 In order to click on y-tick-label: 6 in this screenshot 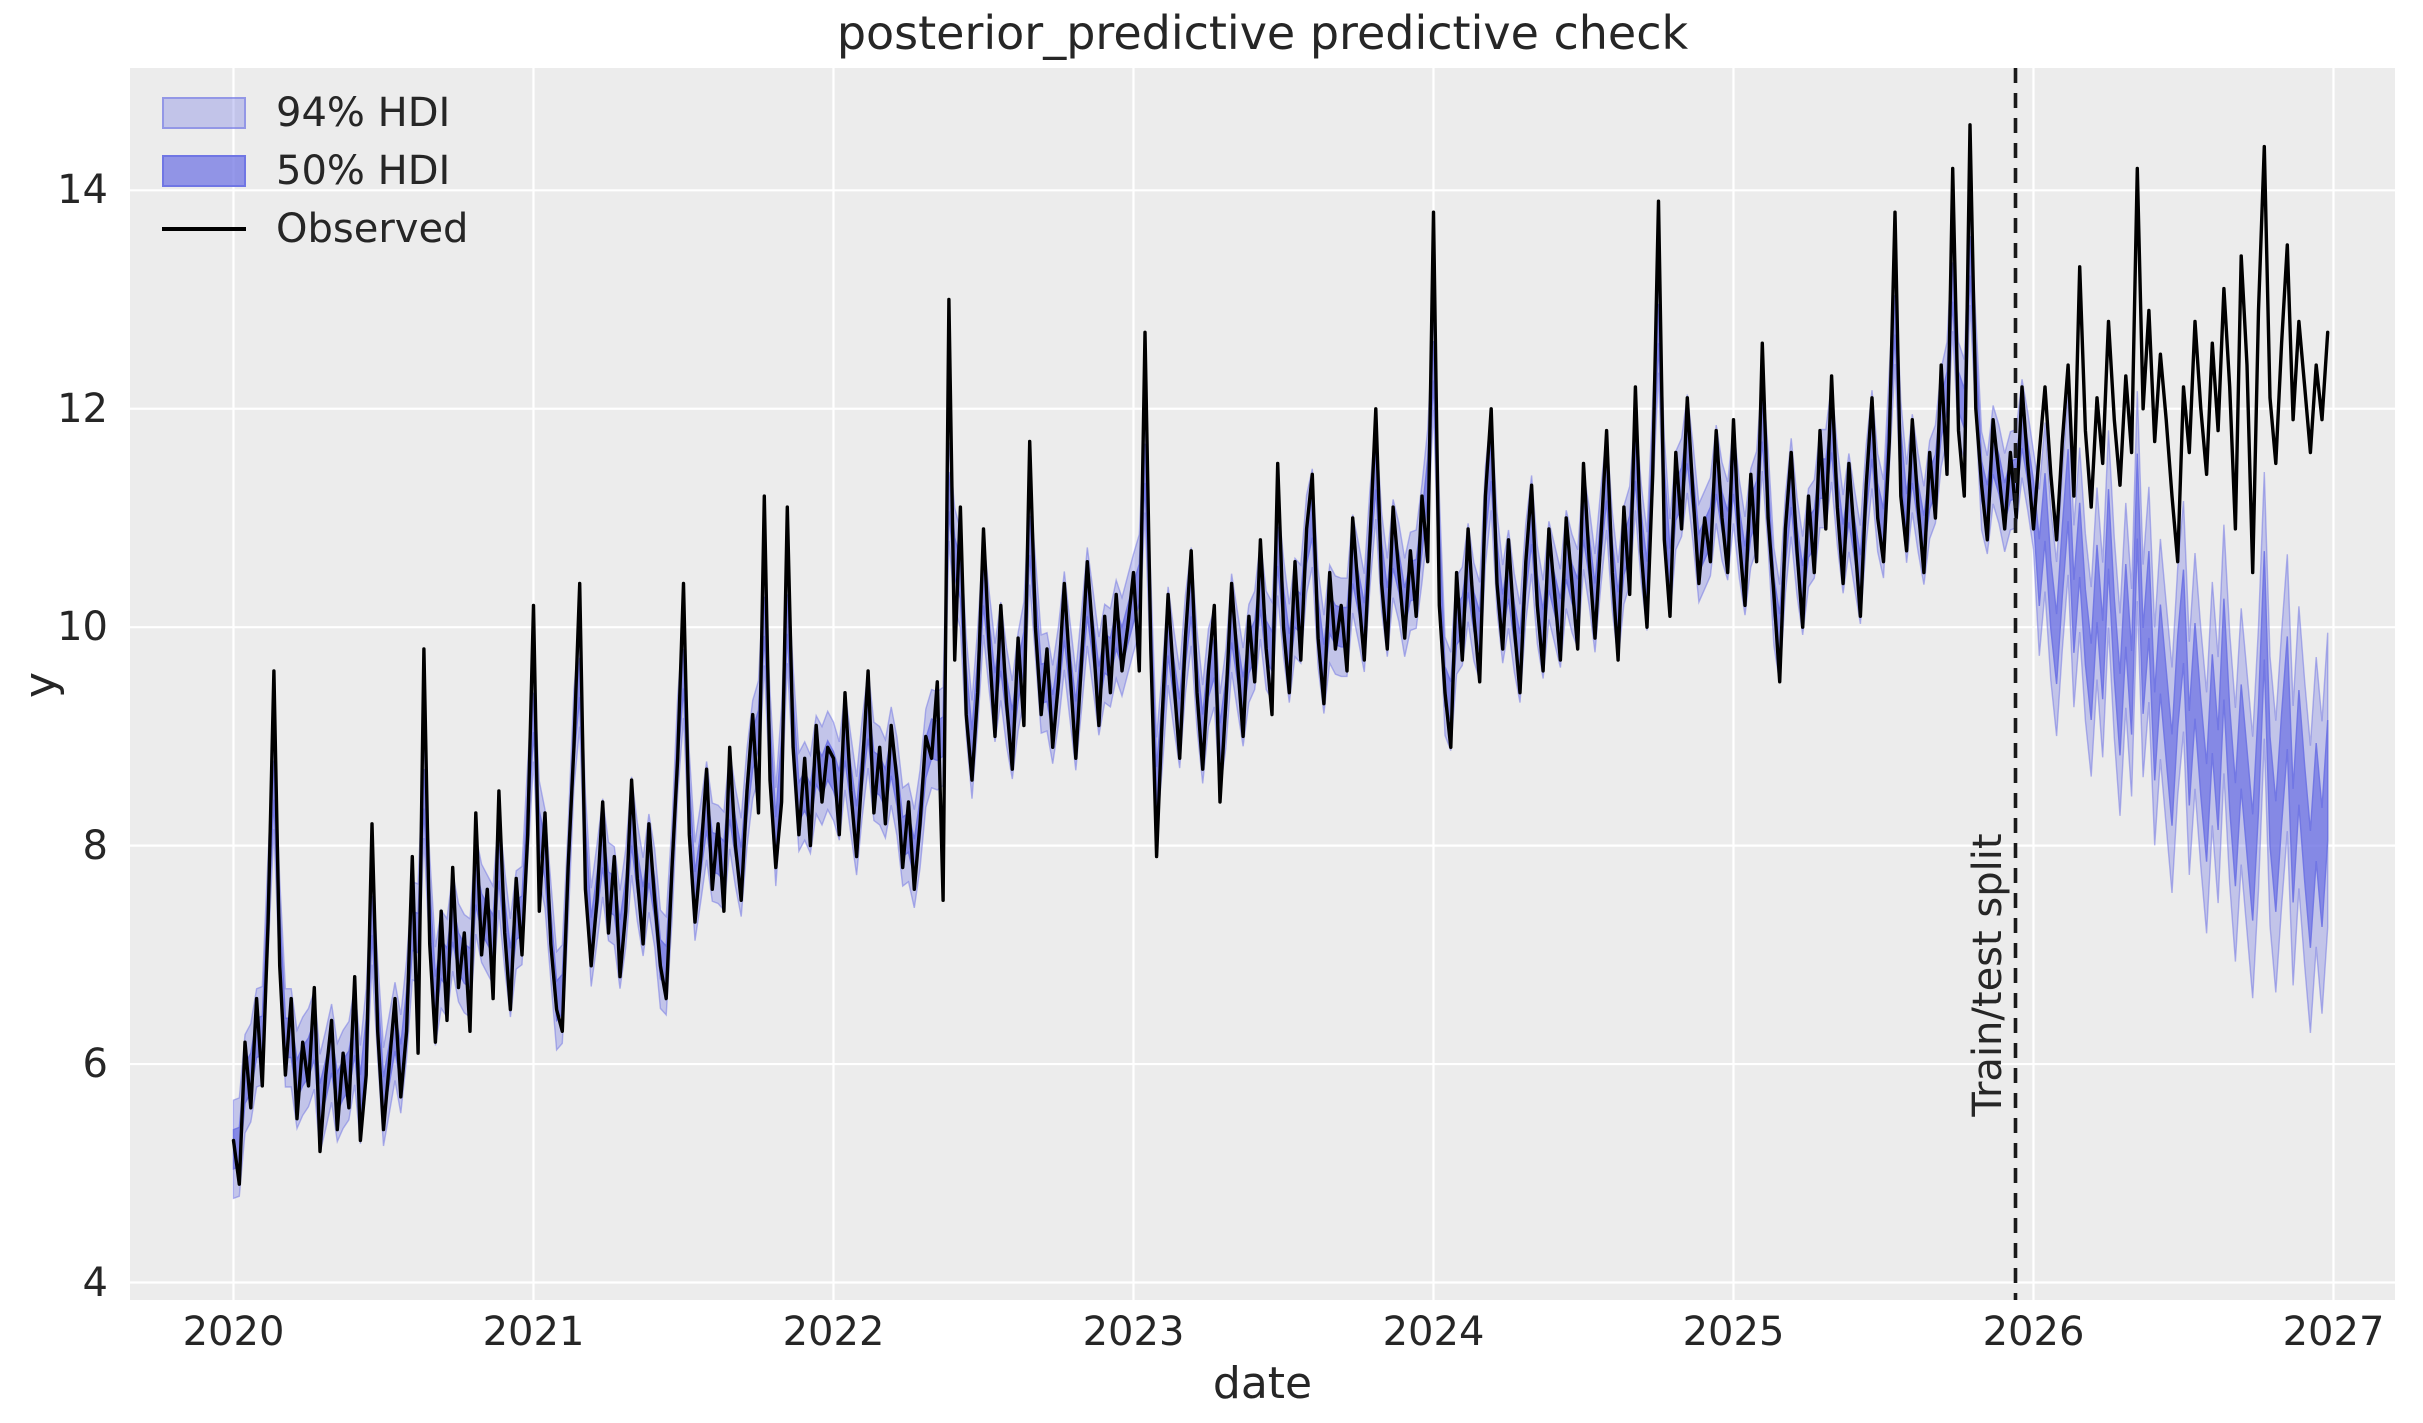, I will do `click(95, 1064)`.